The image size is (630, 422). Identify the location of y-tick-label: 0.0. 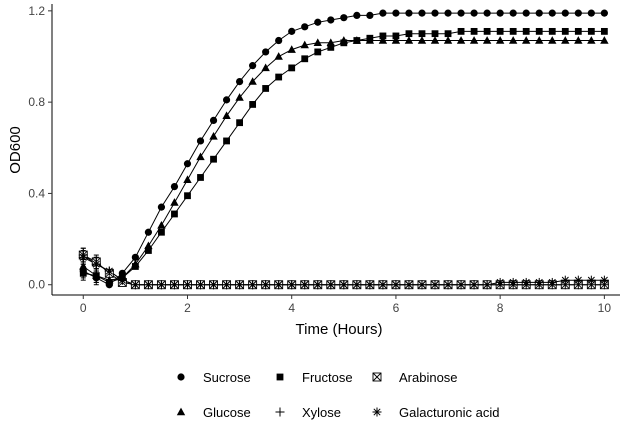
(36, 285).